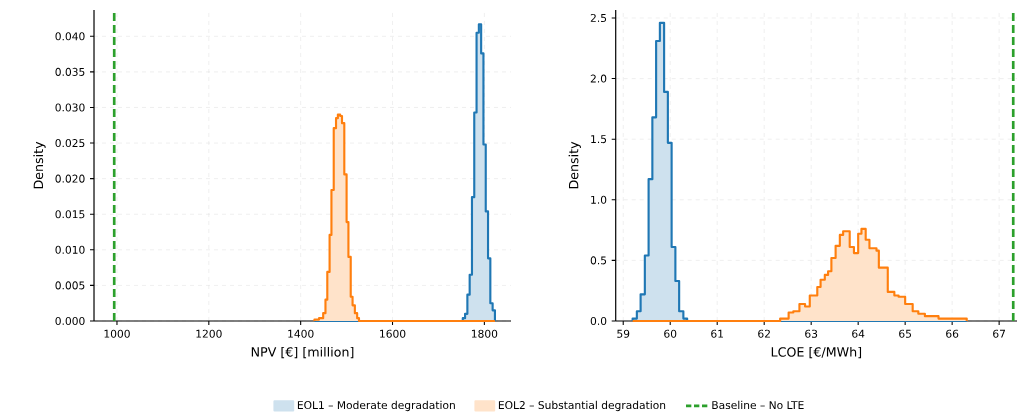 This screenshot has width=1022, height=416. What do you see at coordinates (70, 178) in the screenshot?
I see `y-tick-label: 0.020` at bounding box center [70, 178].